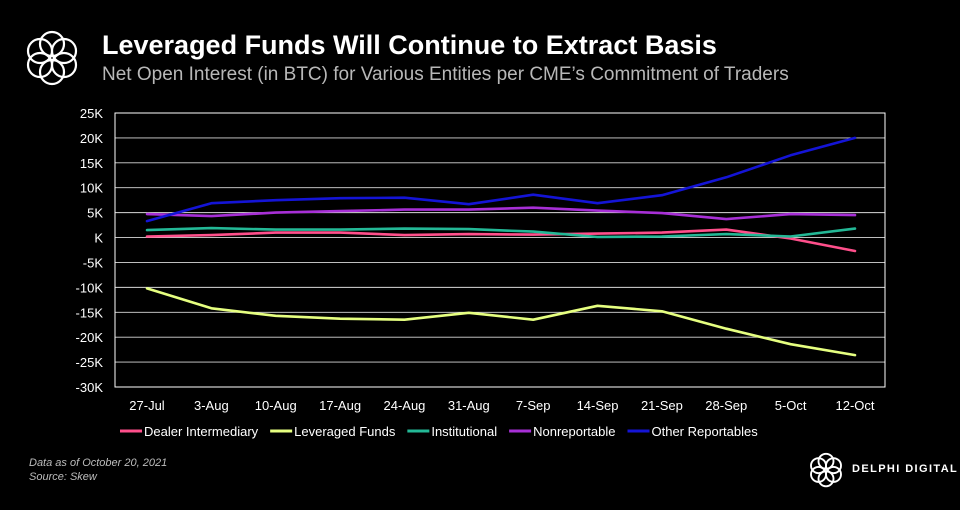 This screenshot has width=960, height=510. What do you see at coordinates (905, 469) in the screenshot?
I see `brand-name: DELPHI DIGITAL` at bounding box center [905, 469].